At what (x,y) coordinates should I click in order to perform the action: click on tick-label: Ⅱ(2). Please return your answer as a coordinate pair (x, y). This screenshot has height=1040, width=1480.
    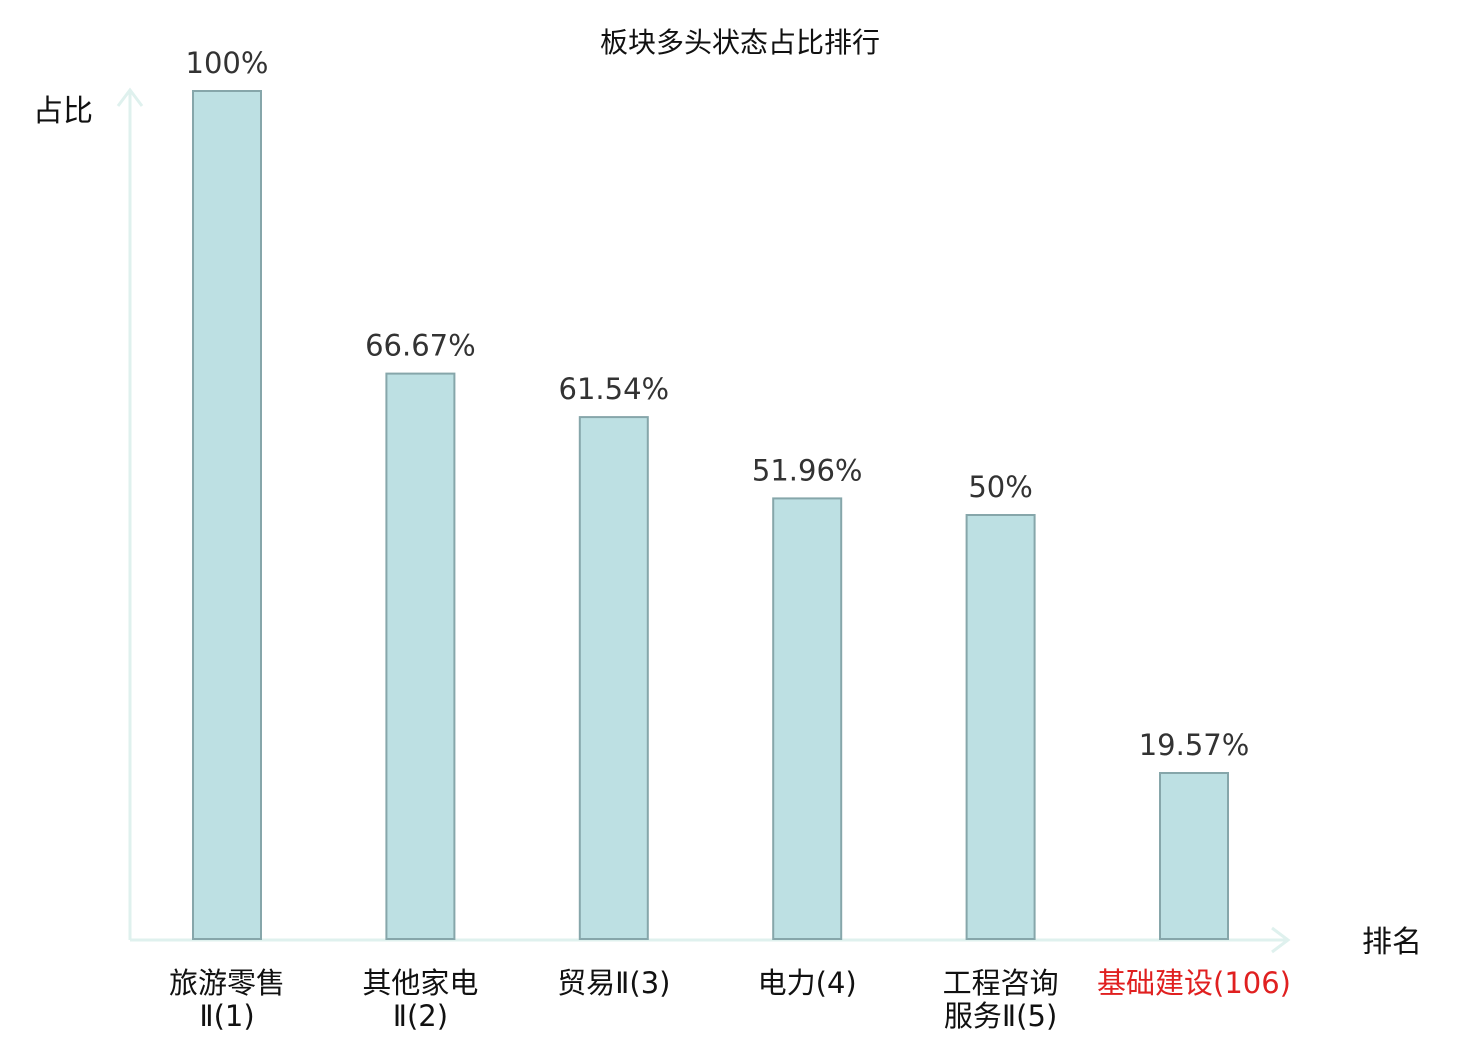
    Looking at the image, I should click on (420, 1016).